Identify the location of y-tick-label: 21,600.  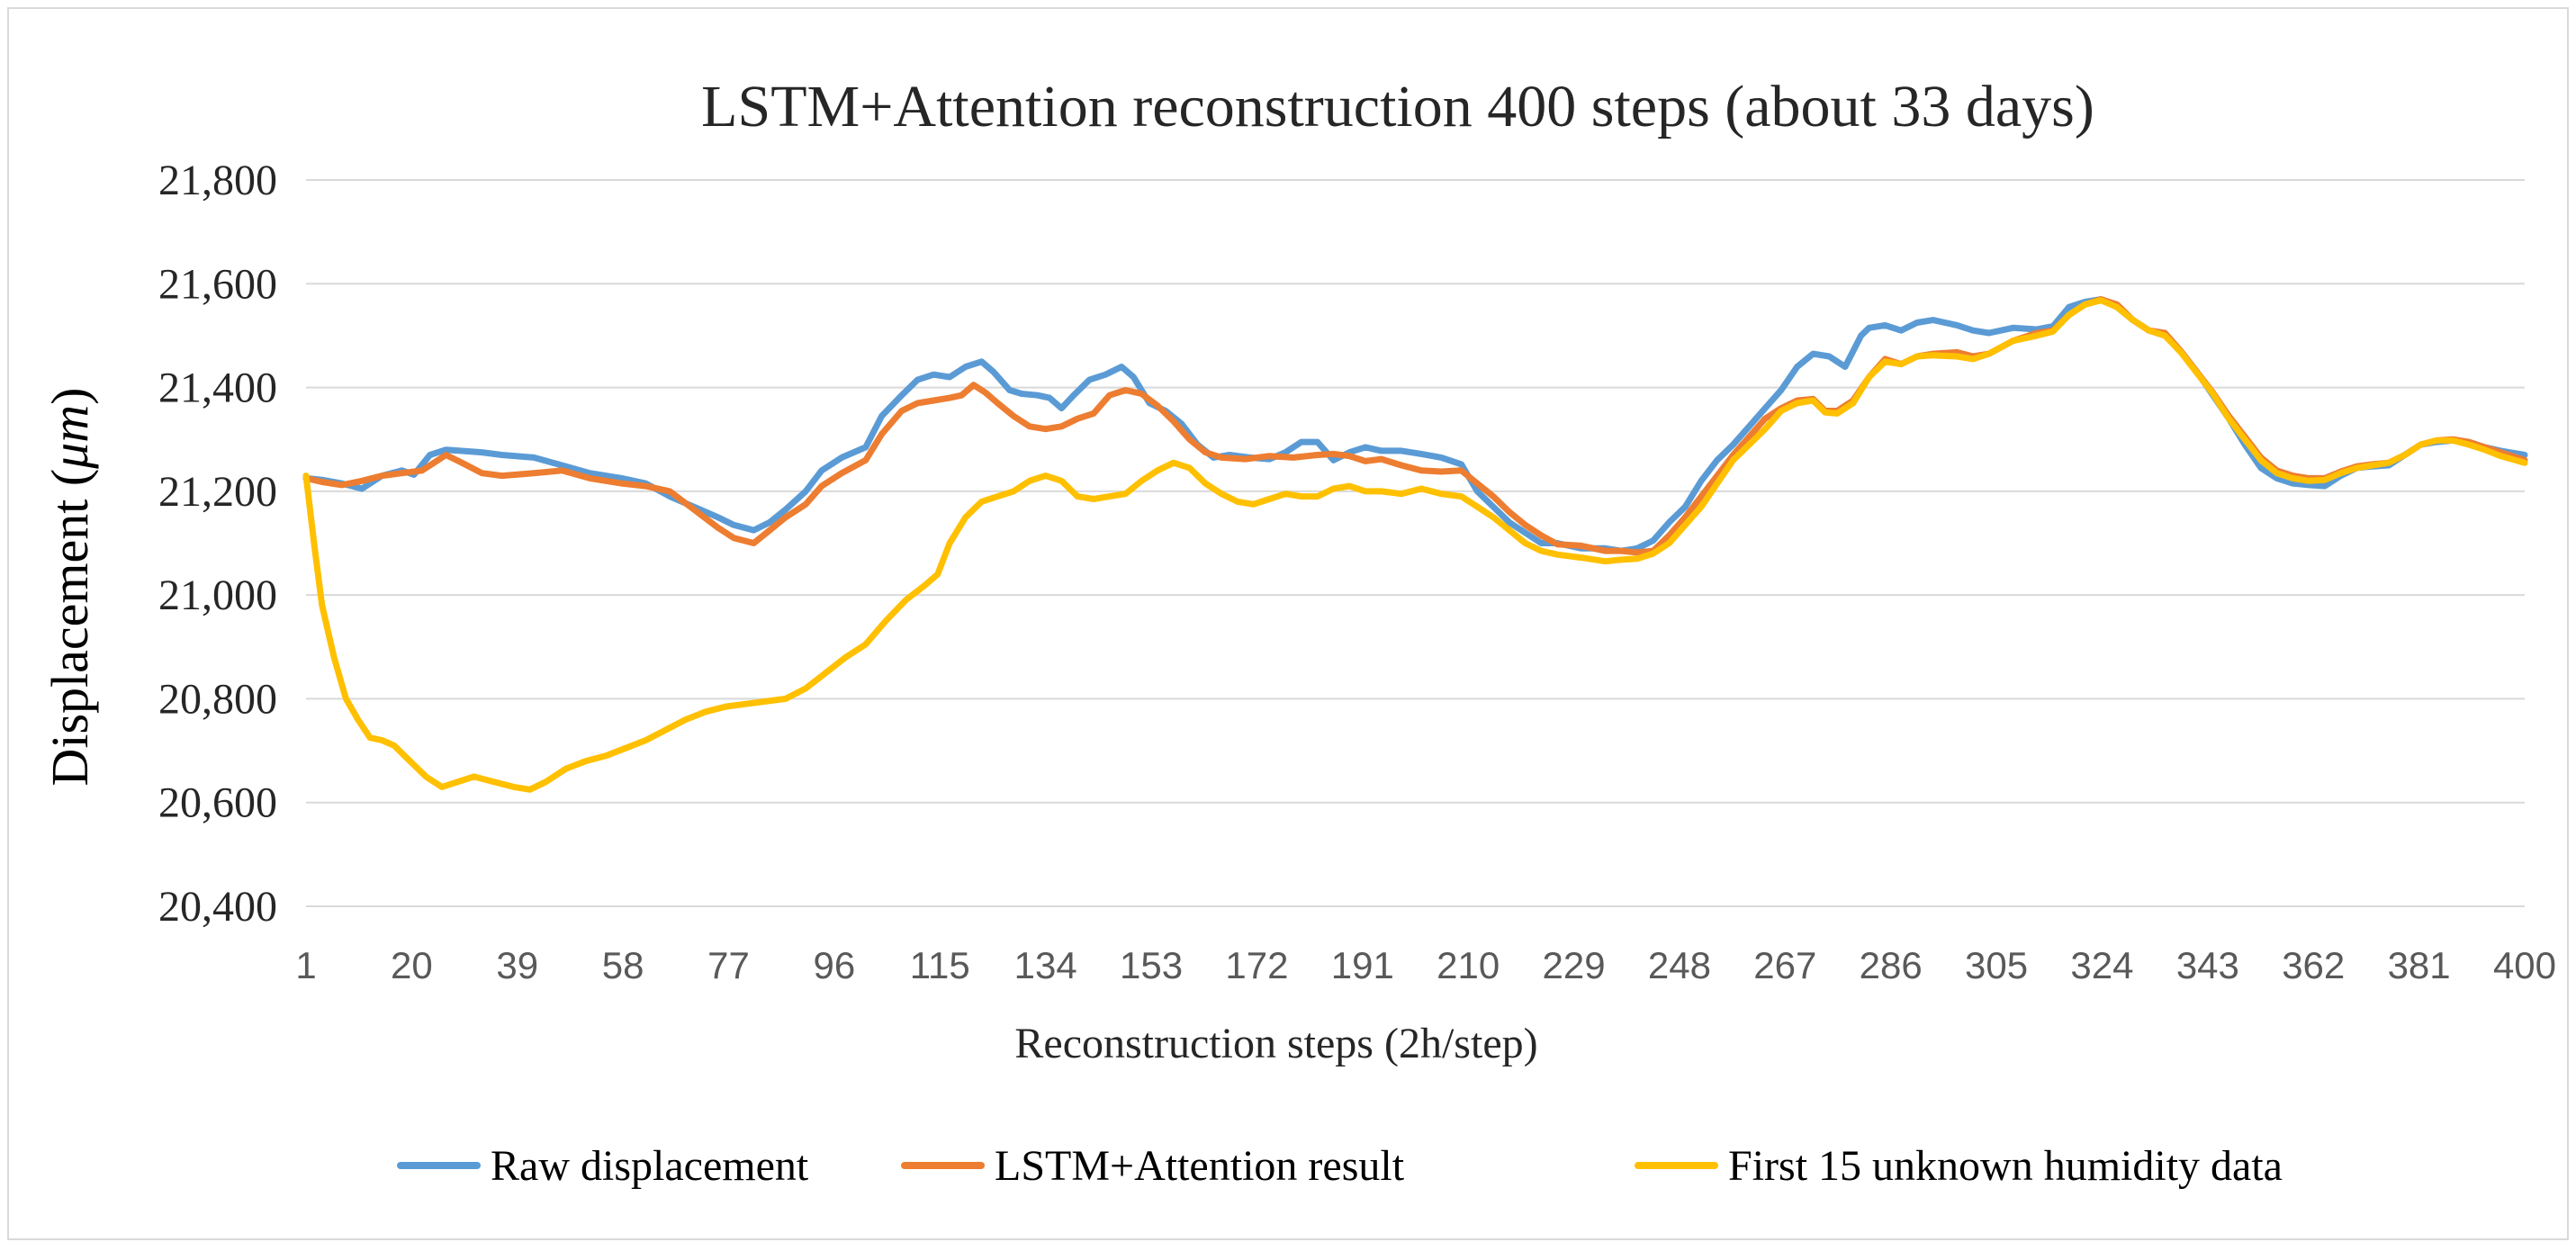
(217, 284).